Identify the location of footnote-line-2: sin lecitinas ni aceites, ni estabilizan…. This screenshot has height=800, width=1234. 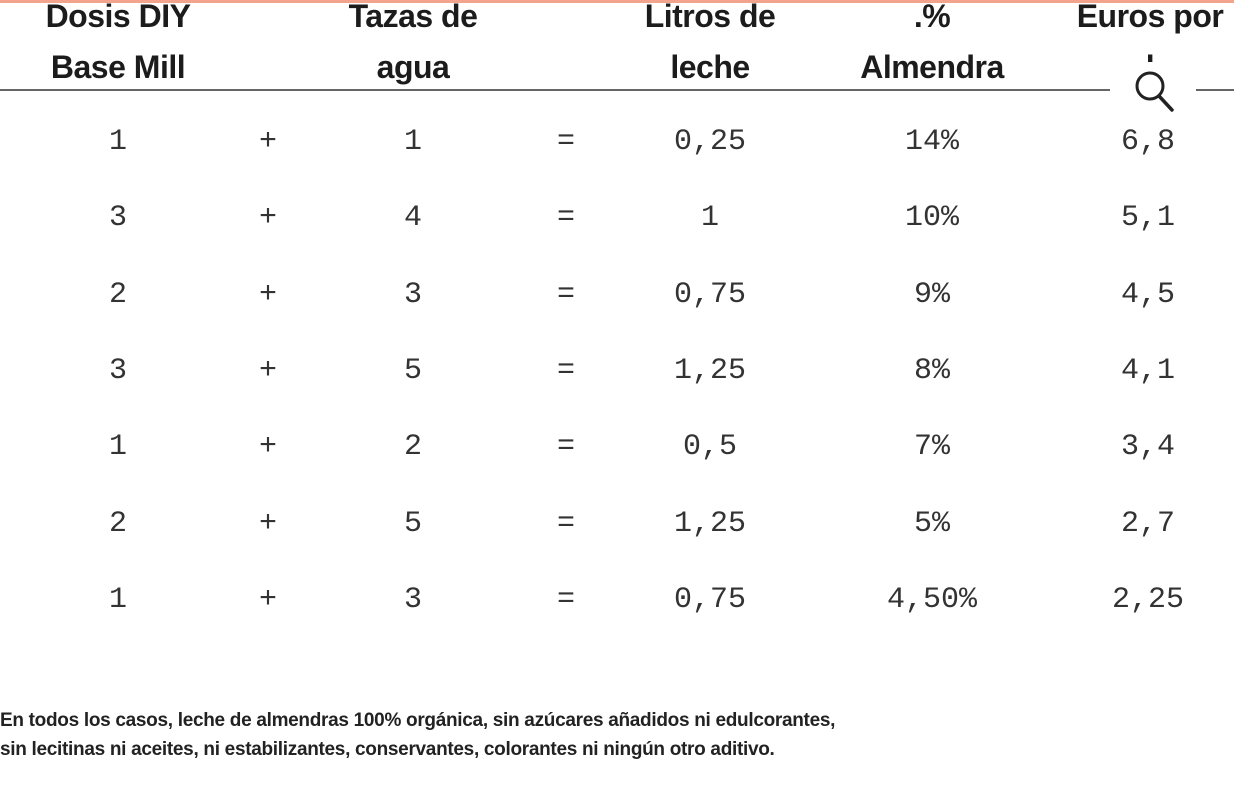
(387, 749).